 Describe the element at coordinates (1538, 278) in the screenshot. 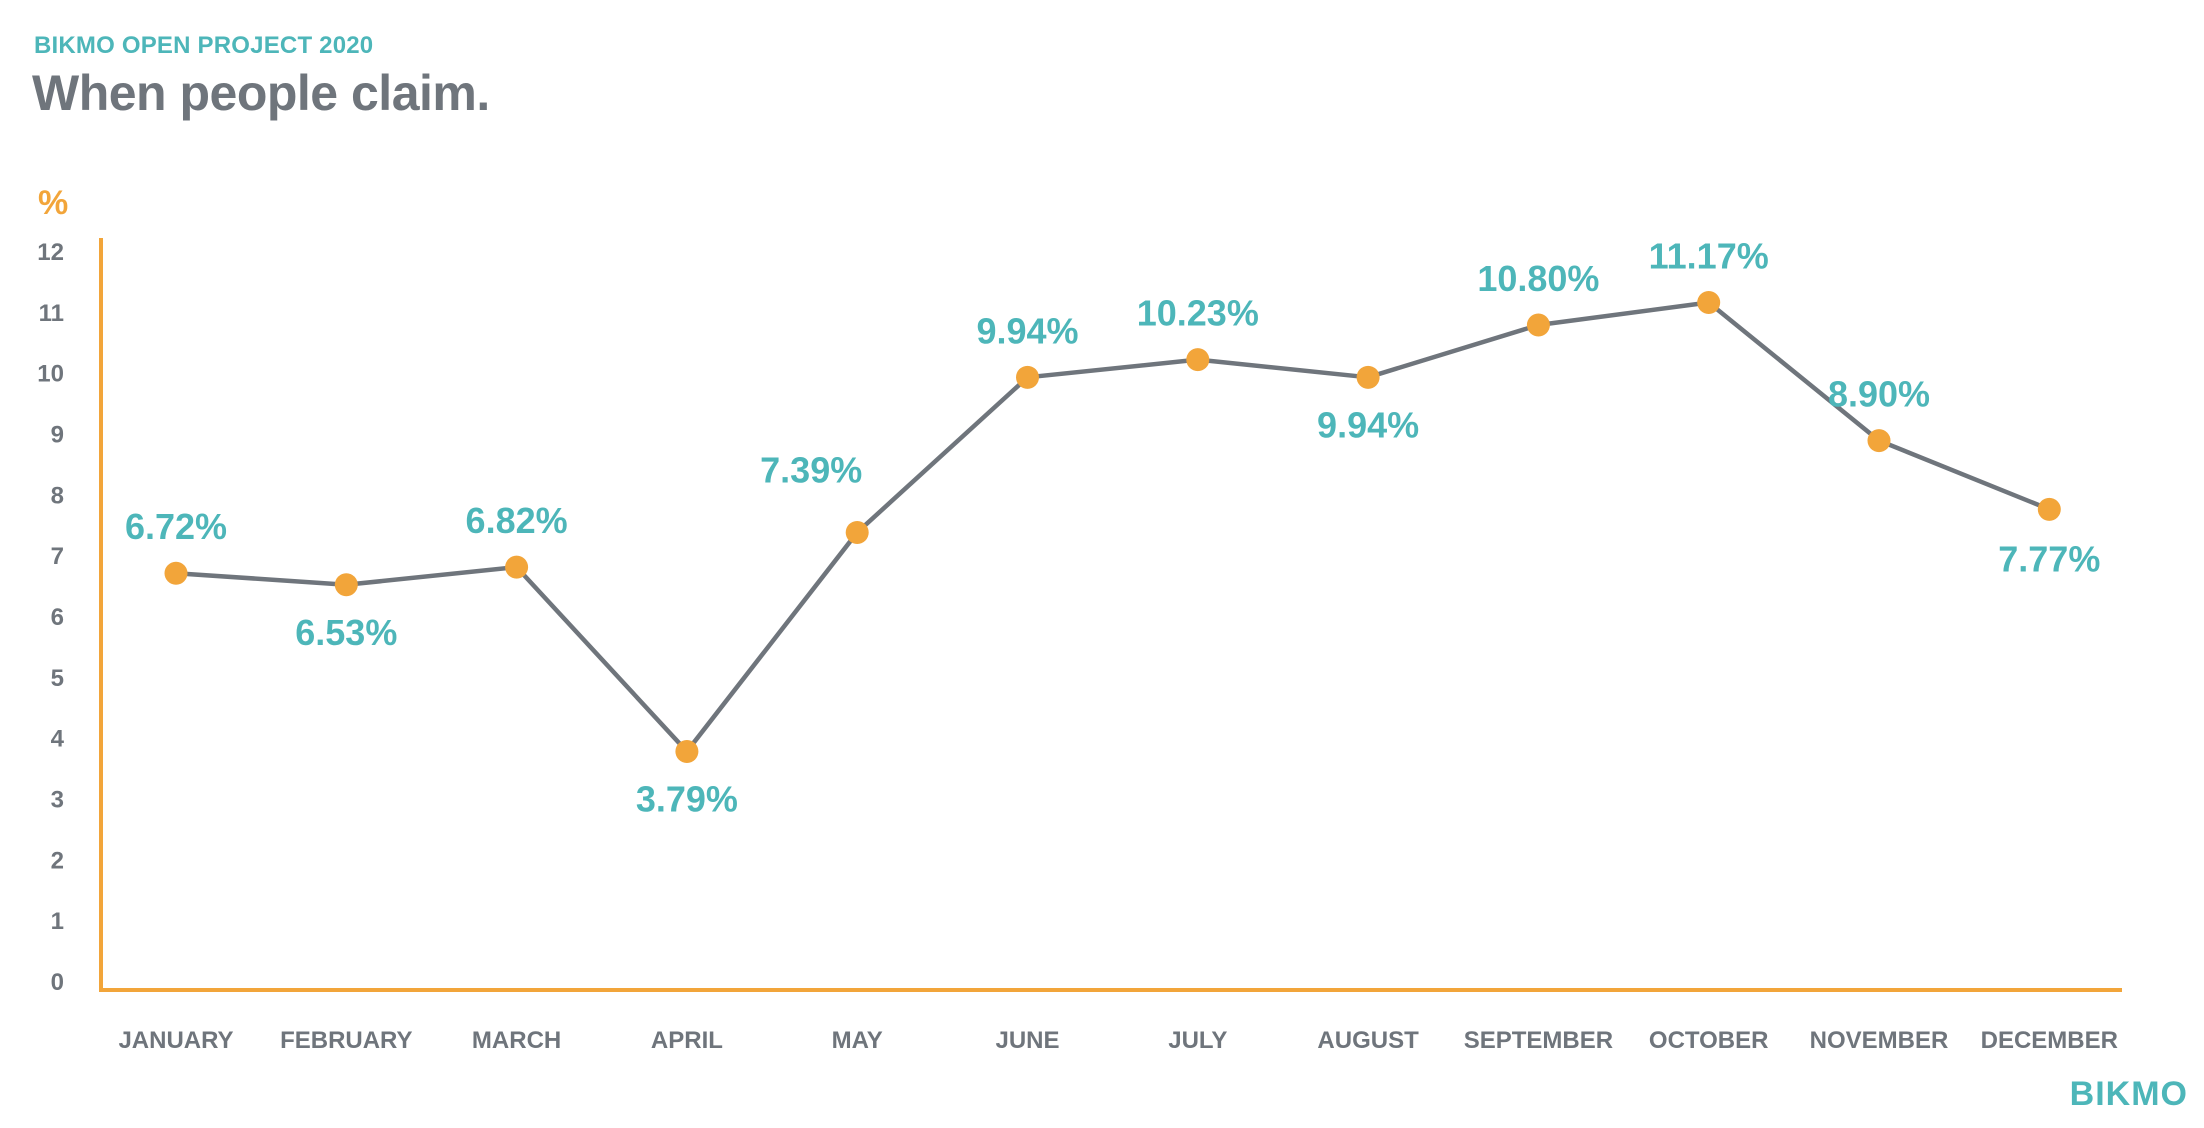

I see `data-label: 10.80%` at that location.